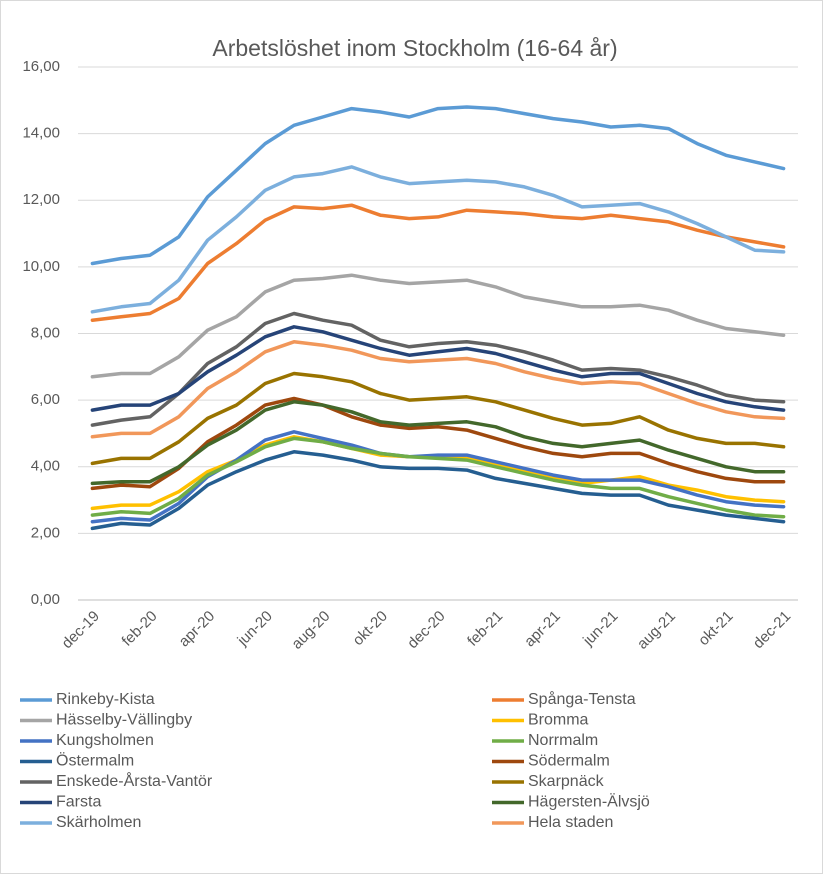 This screenshot has width=823, height=874. What do you see at coordinates (45, 532) in the screenshot?
I see `y-tick-label: 2,00` at bounding box center [45, 532].